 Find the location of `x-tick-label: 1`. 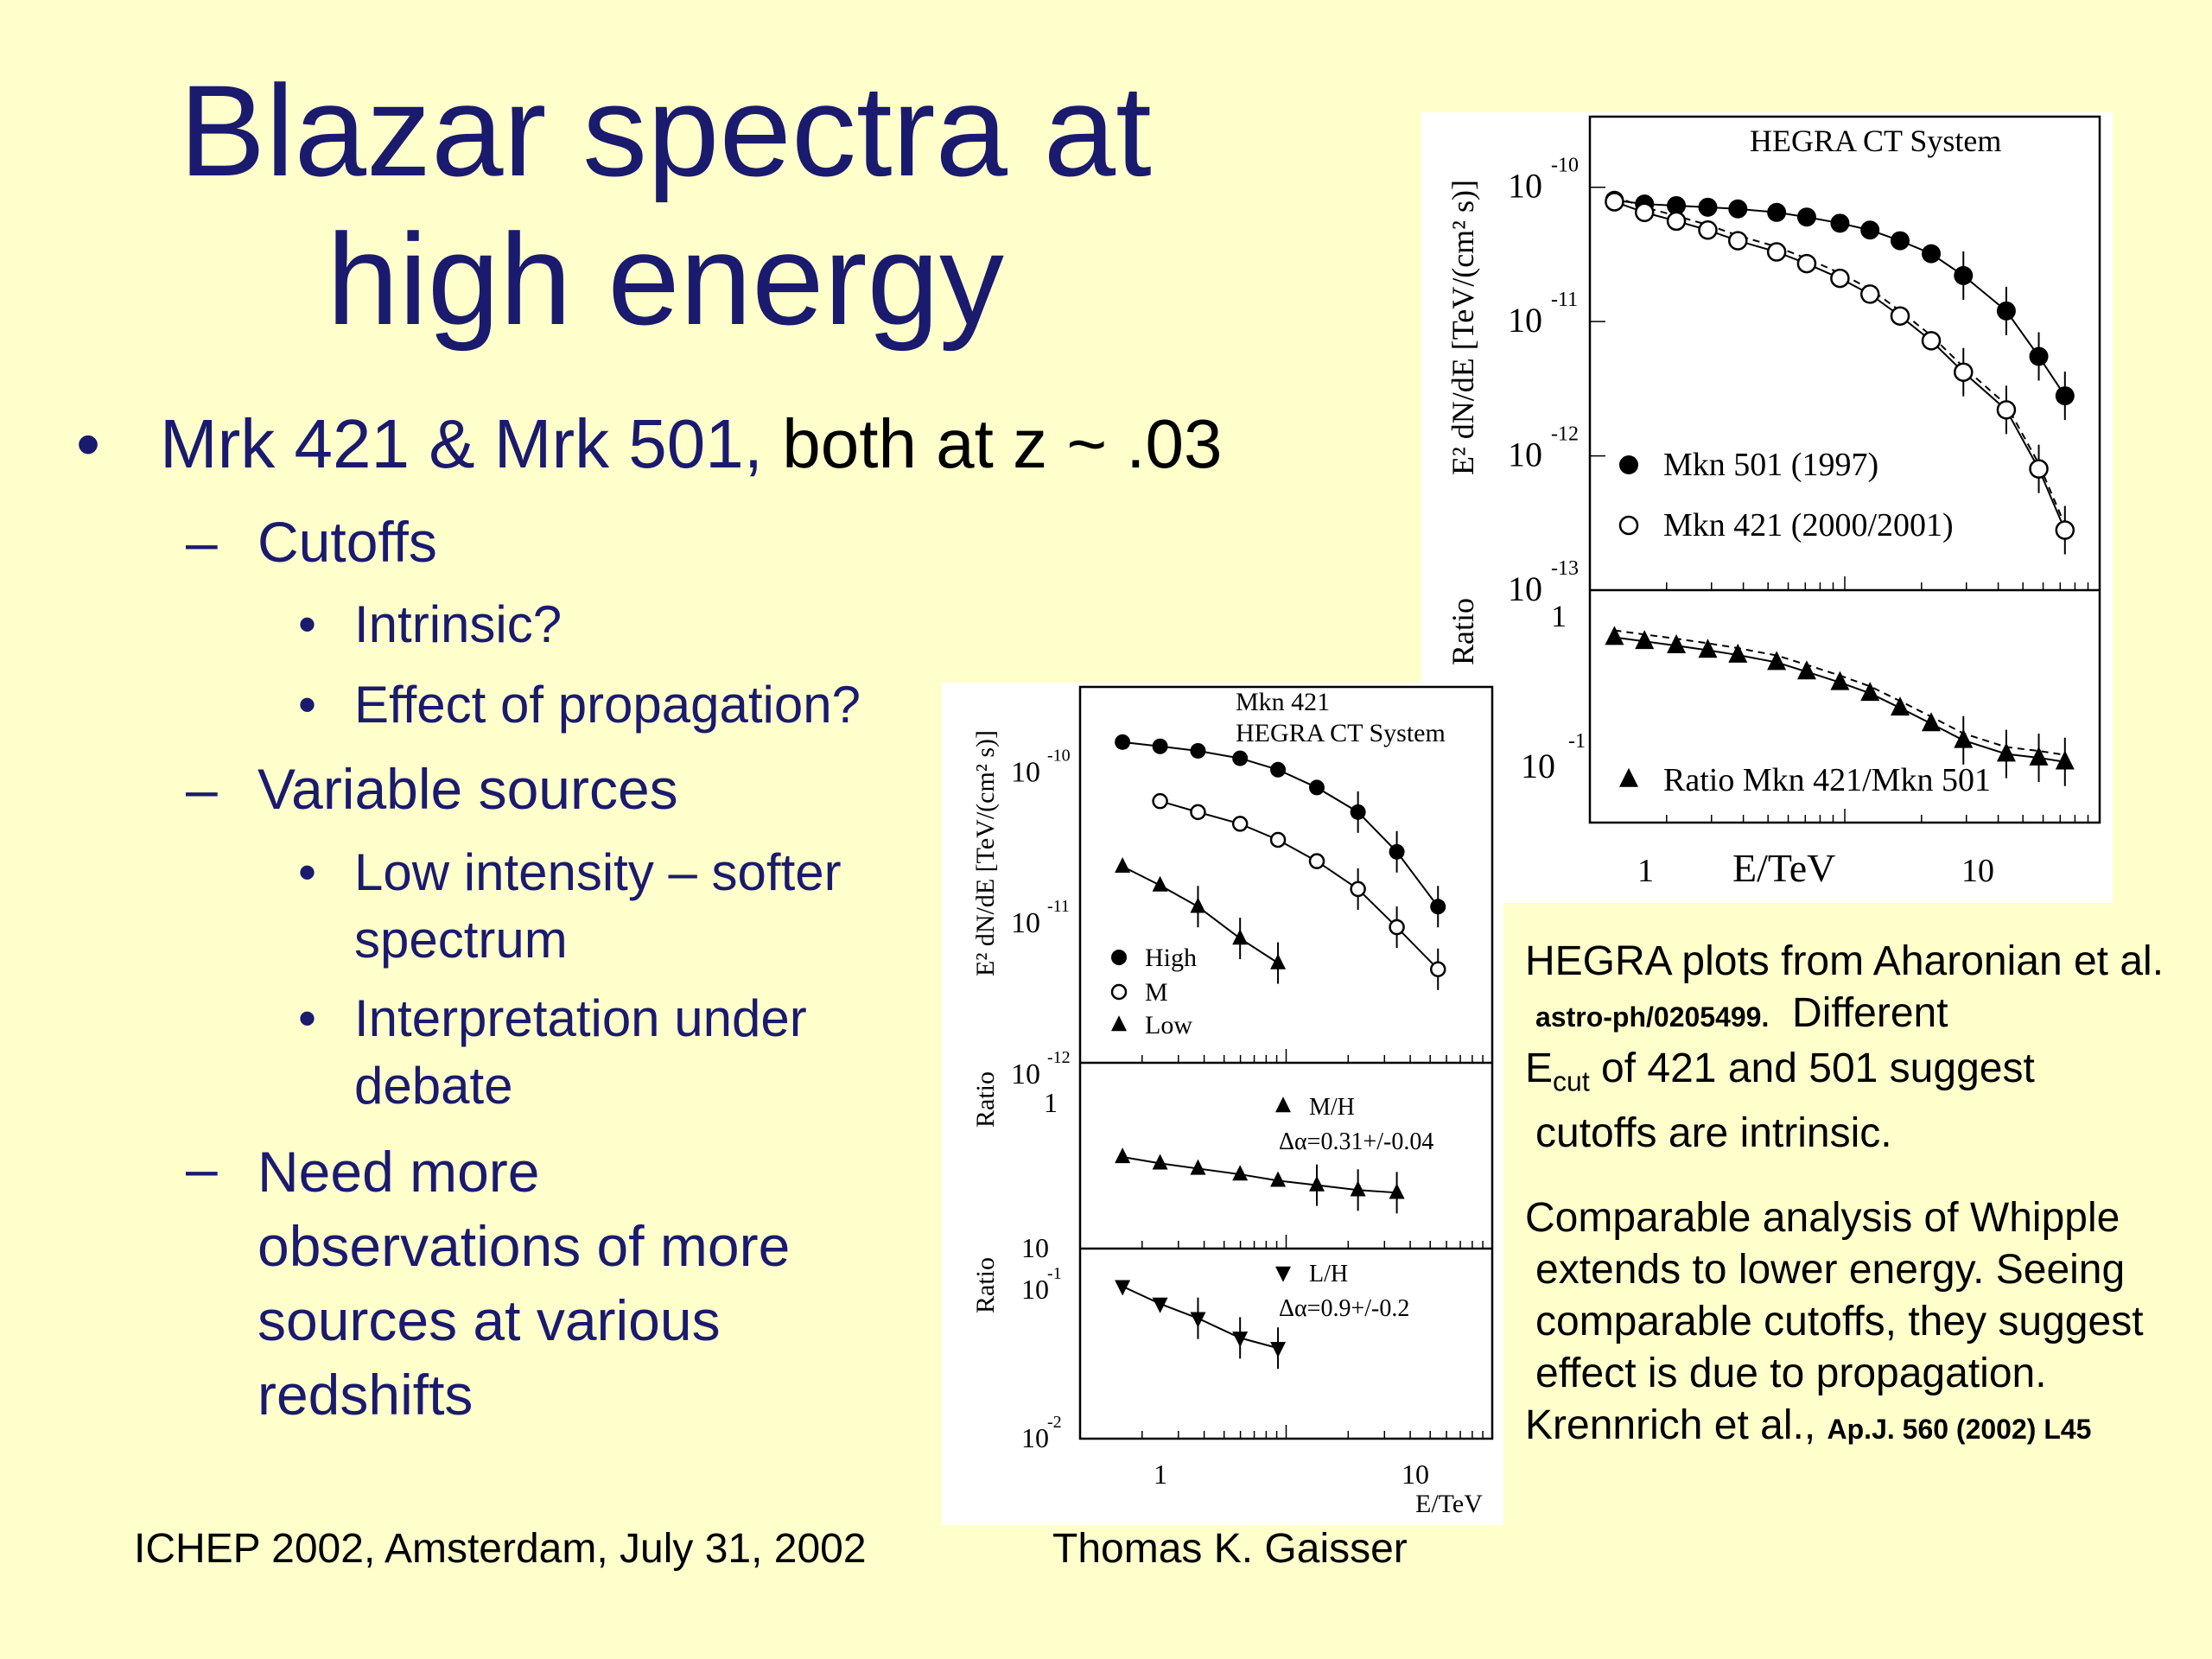

x-tick-label: 1 is located at coordinates (1645, 871).